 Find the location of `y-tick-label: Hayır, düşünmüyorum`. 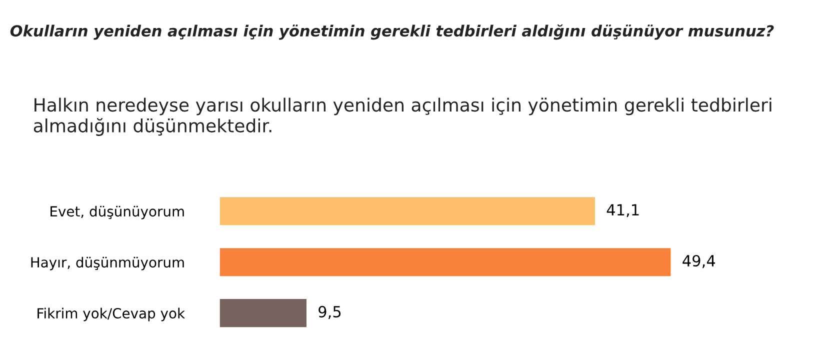

y-tick-label: Hayır, düşünmüyorum is located at coordinates (107, 263).